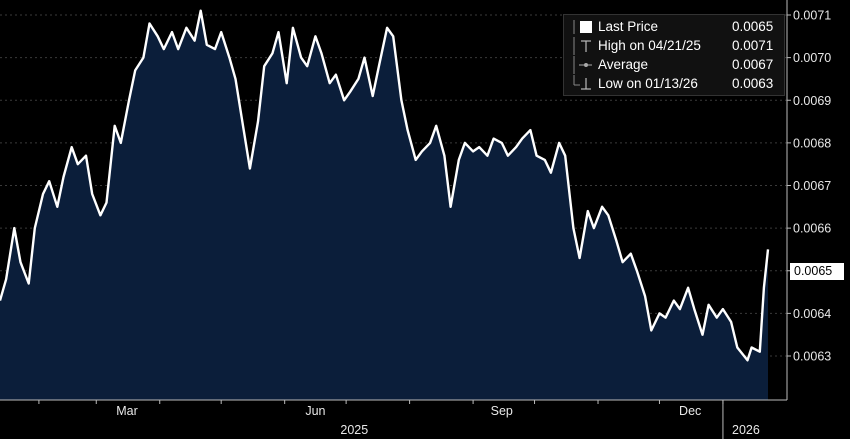 Image resolution: width=850 pixels, height=439 pixels. Describe the element at coordinates (812, 314) in the screenshot. I see `y-tick-label: 0.0064` at that location.